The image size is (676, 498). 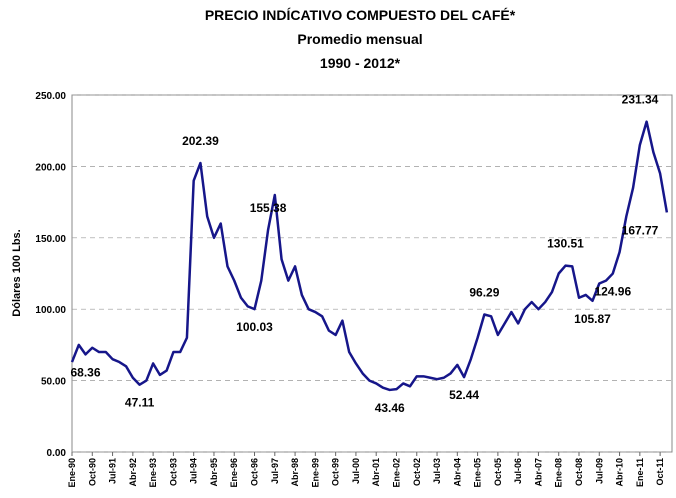 What do you see at coordinates (336, 472) in the screenshot?
I see `x-tick-label: Oct-99` at bounding box center [336, 472].